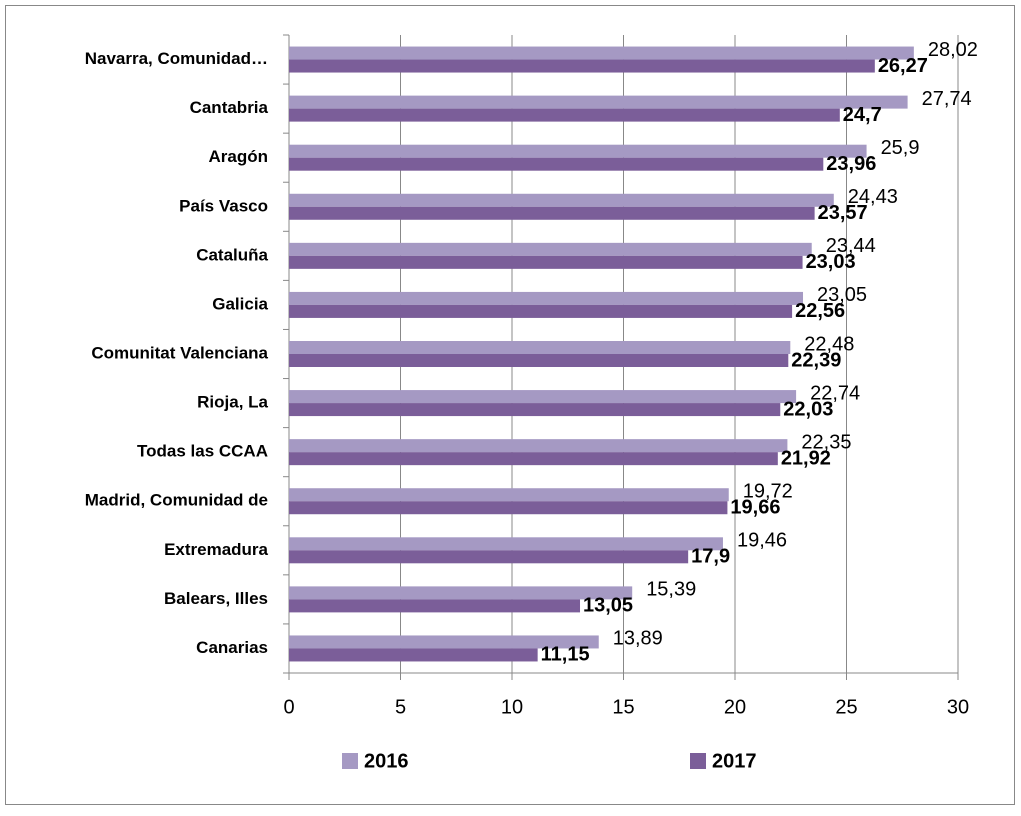 The image size is (1021, 816). I want to click on value-label-2016: 19,72, so click(768, 492).